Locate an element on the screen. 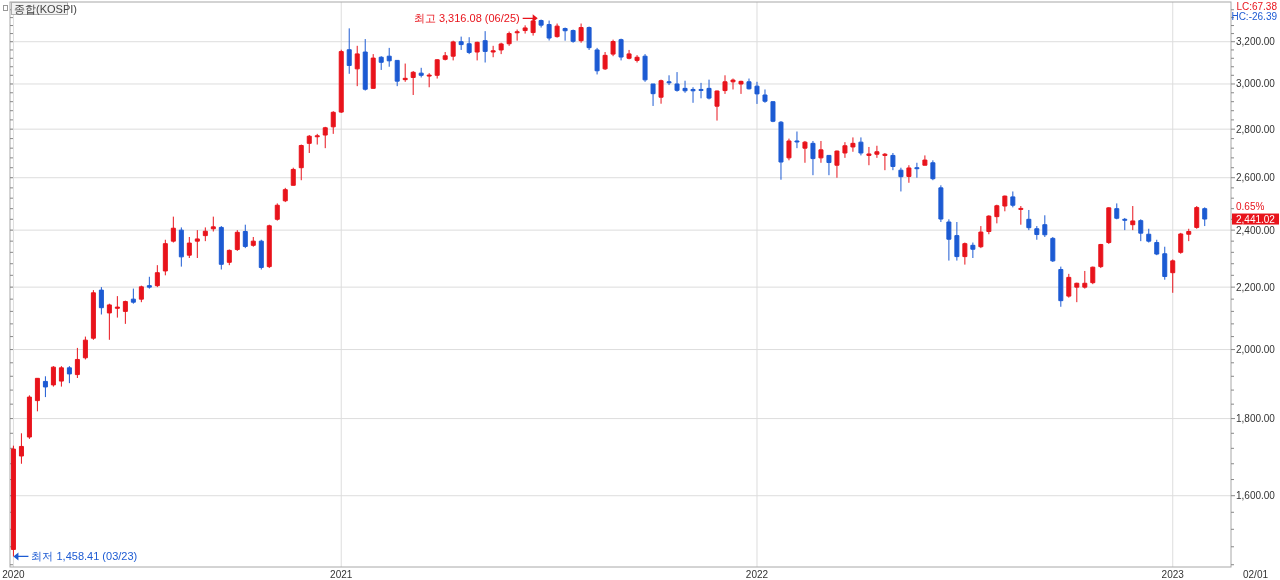 The width and height of the screenshot is (1280, 580). annotation: 최고 3,316.08 (06/25) is located at coordinates (466, 18).